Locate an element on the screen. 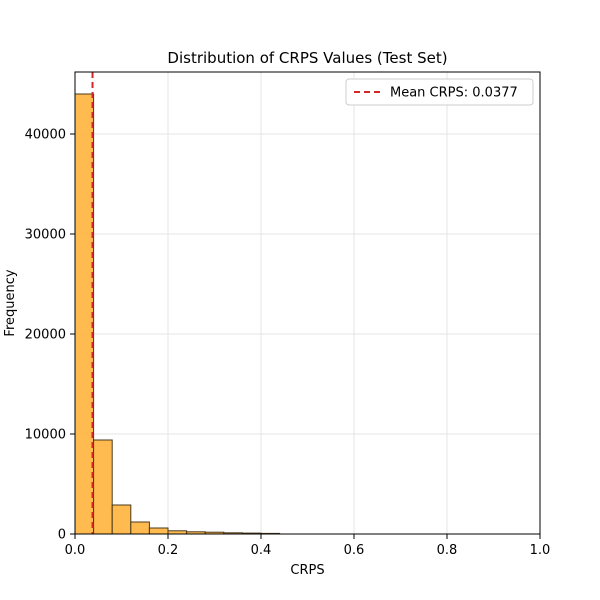  y-tick-label: 40000 is located at coordinates (45, 135).